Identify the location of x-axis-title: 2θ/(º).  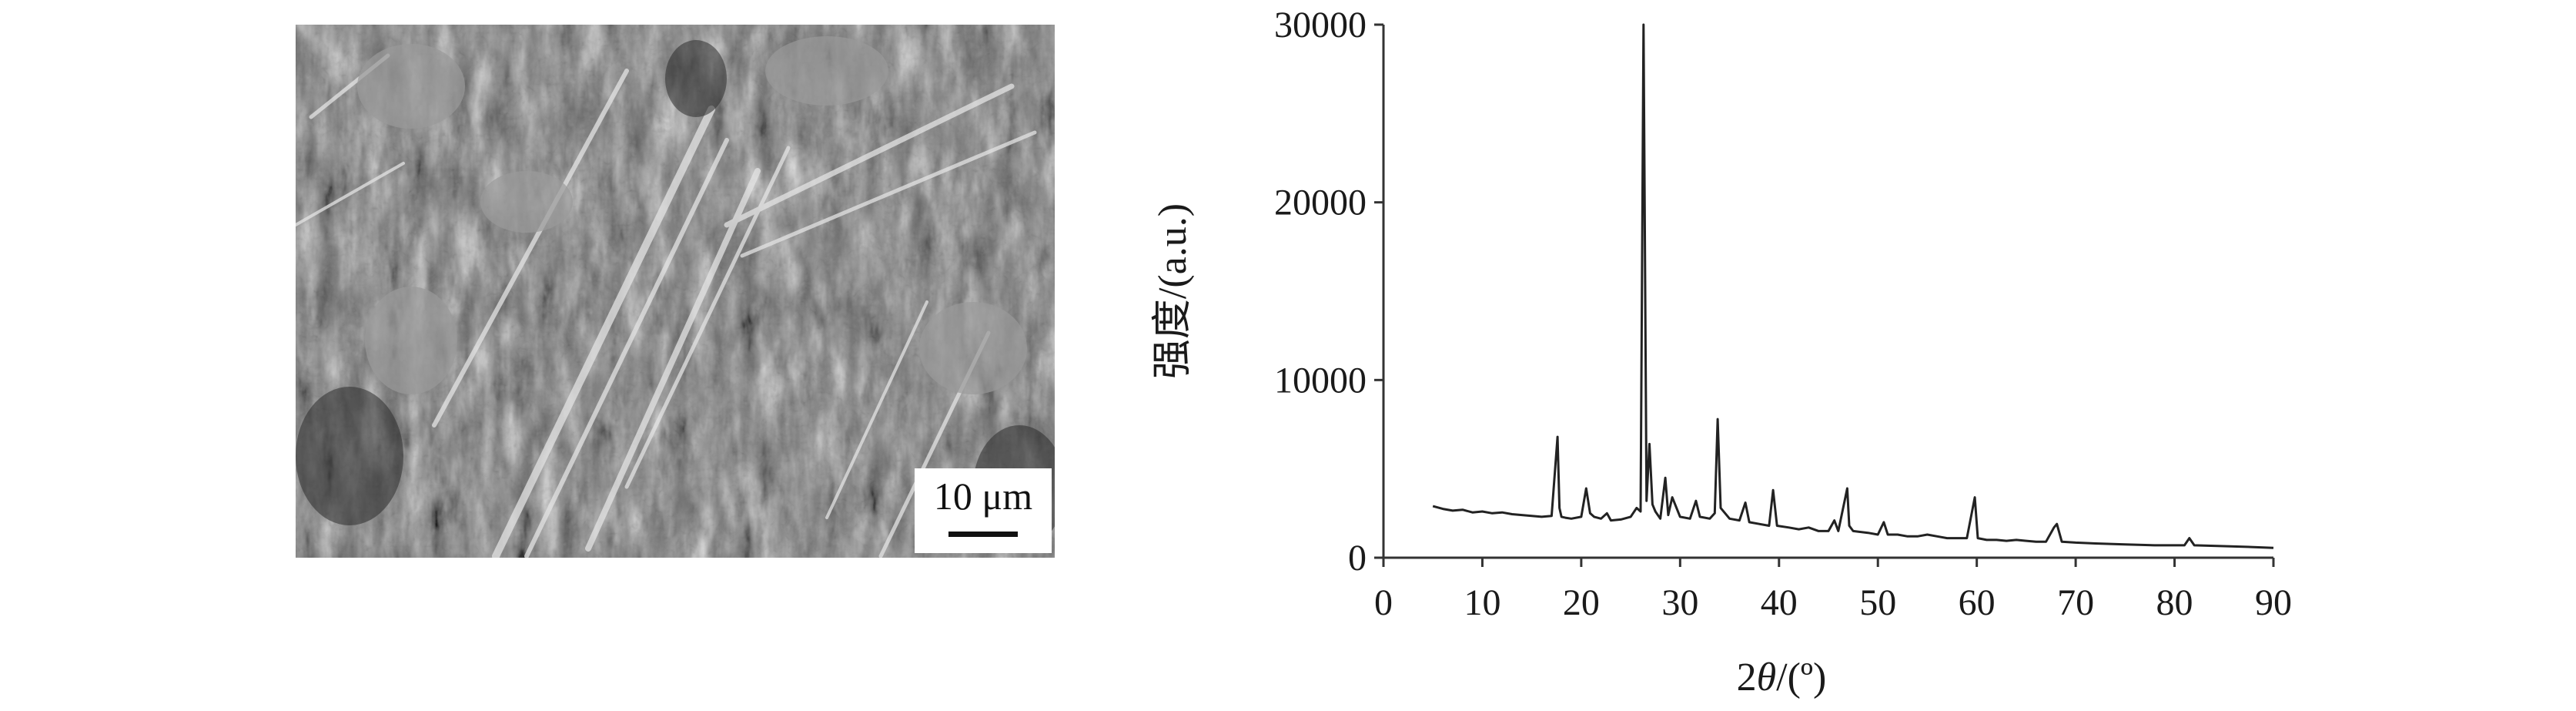
(1782, 678).